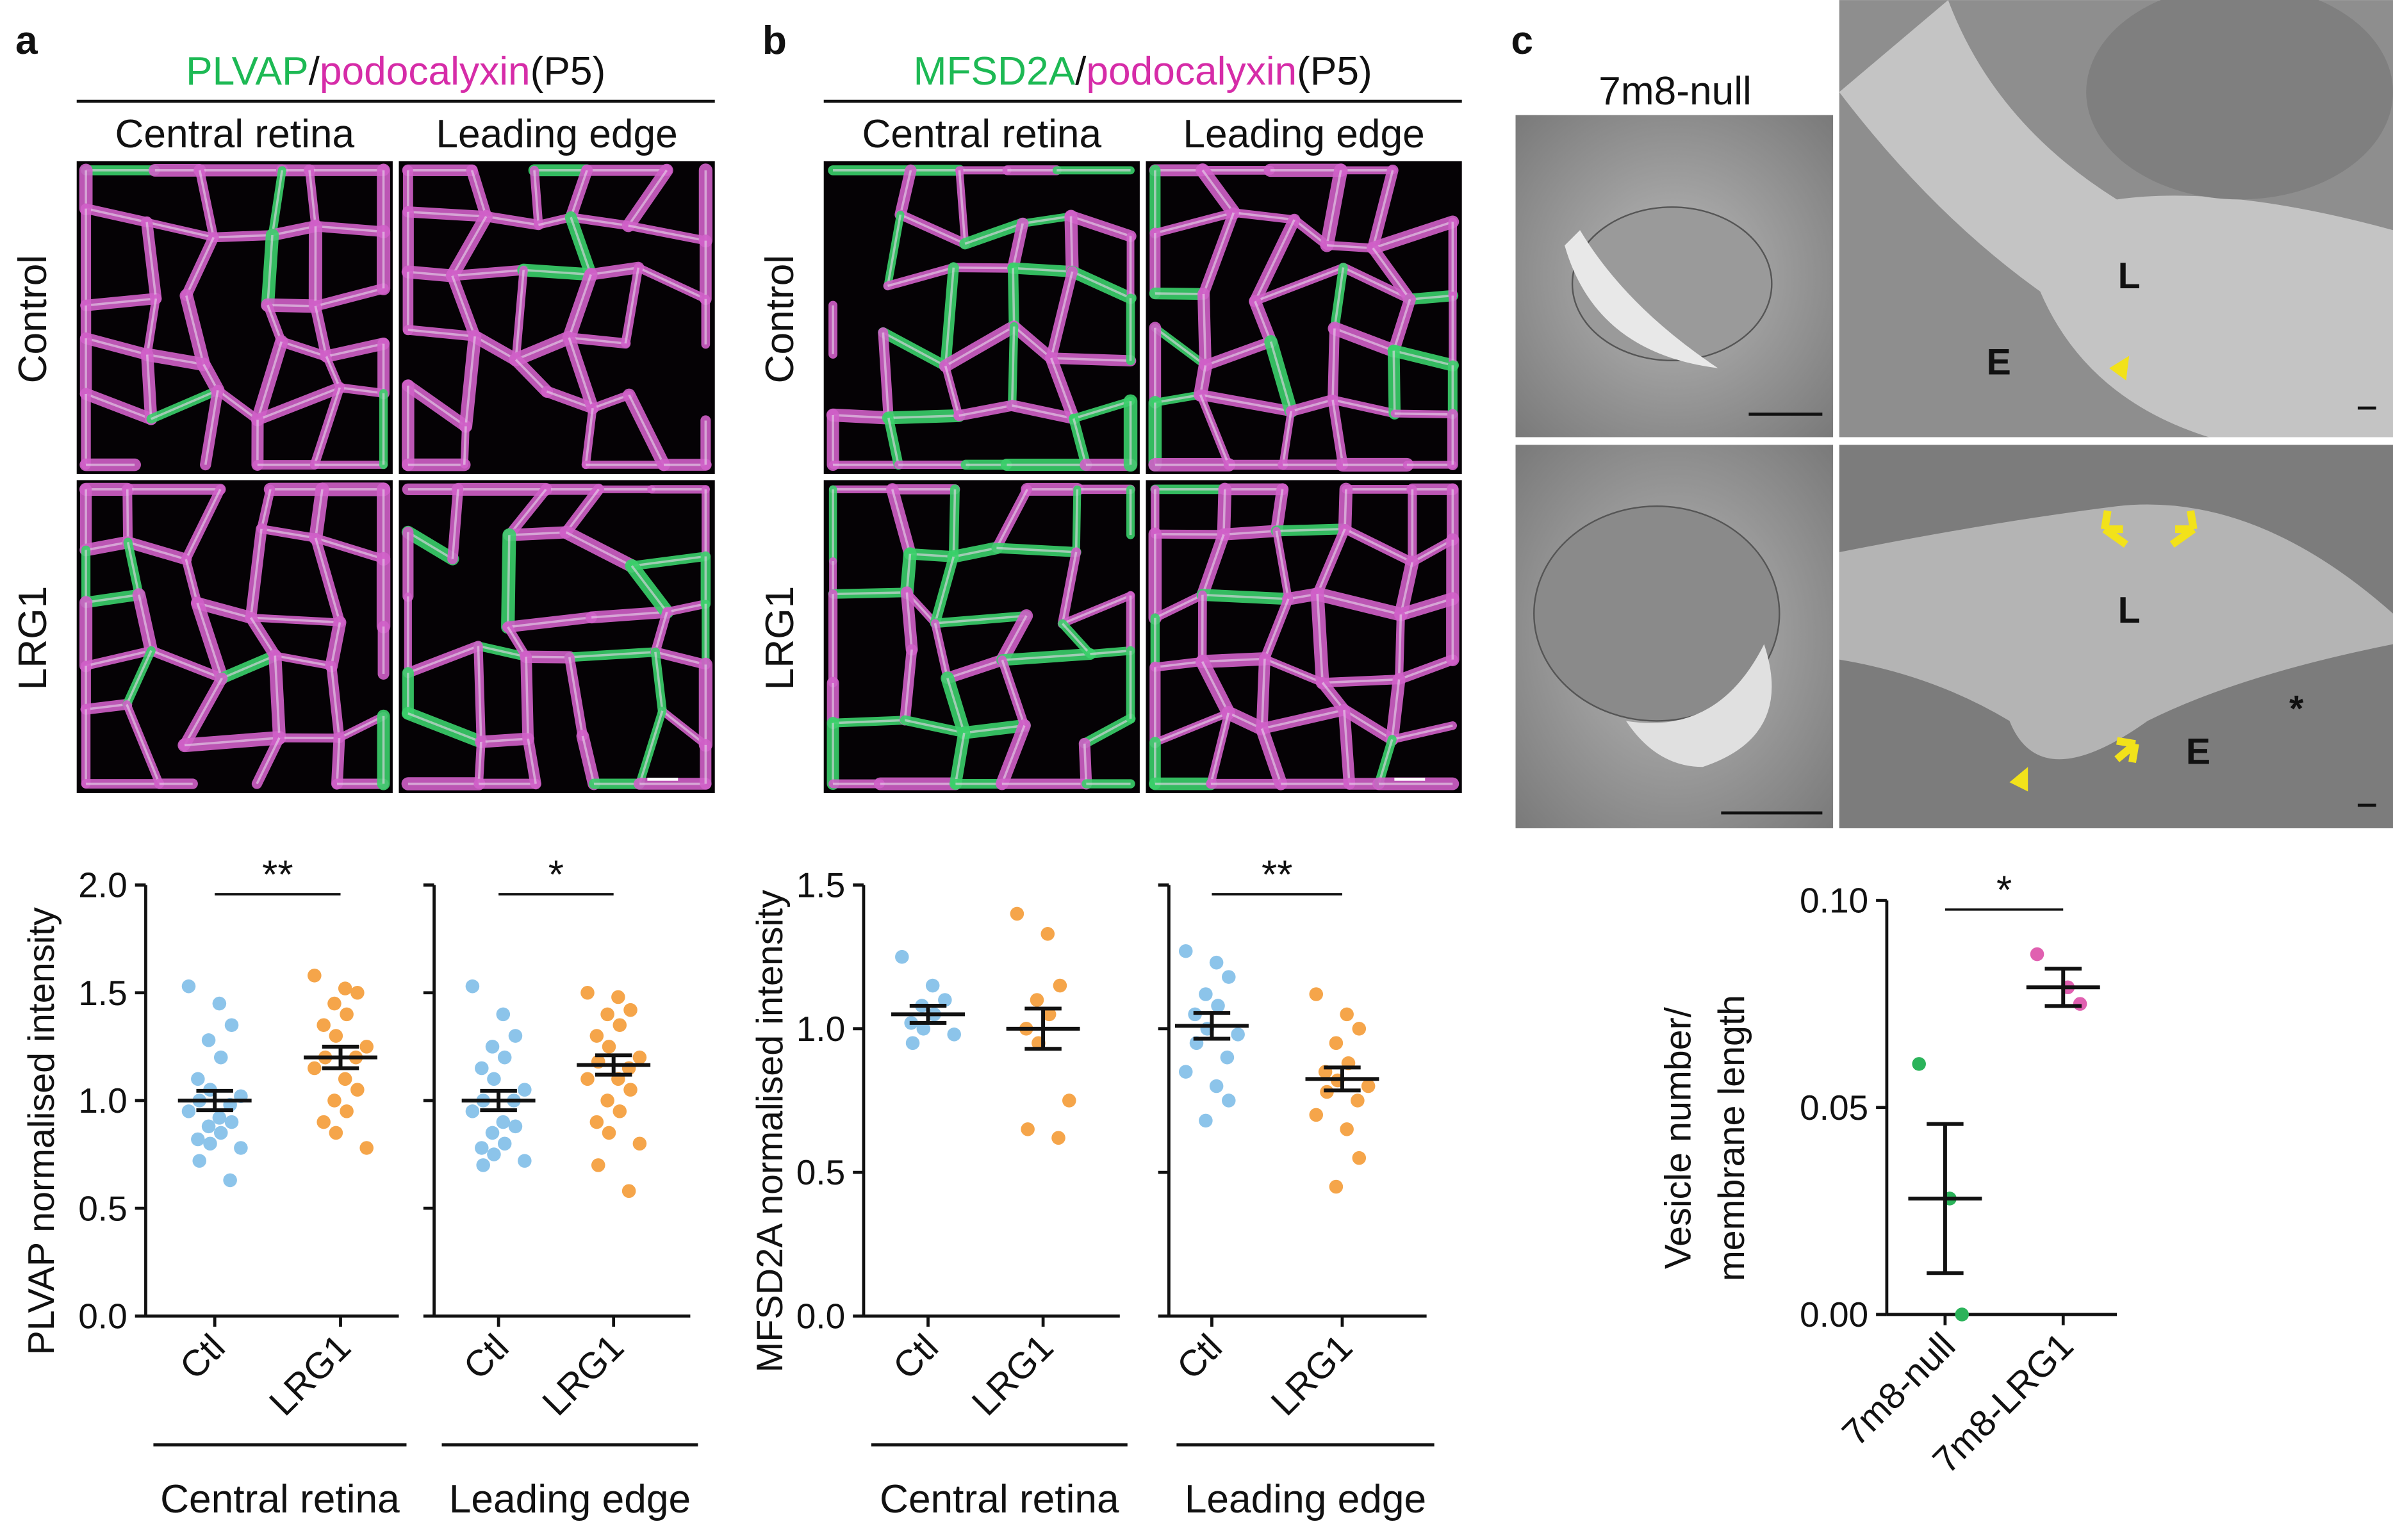 This screenshot has width=2393, height=1540. Describe the element at coordinates (774, 41) in the screenshot. I see `panel-label: b` at that location.